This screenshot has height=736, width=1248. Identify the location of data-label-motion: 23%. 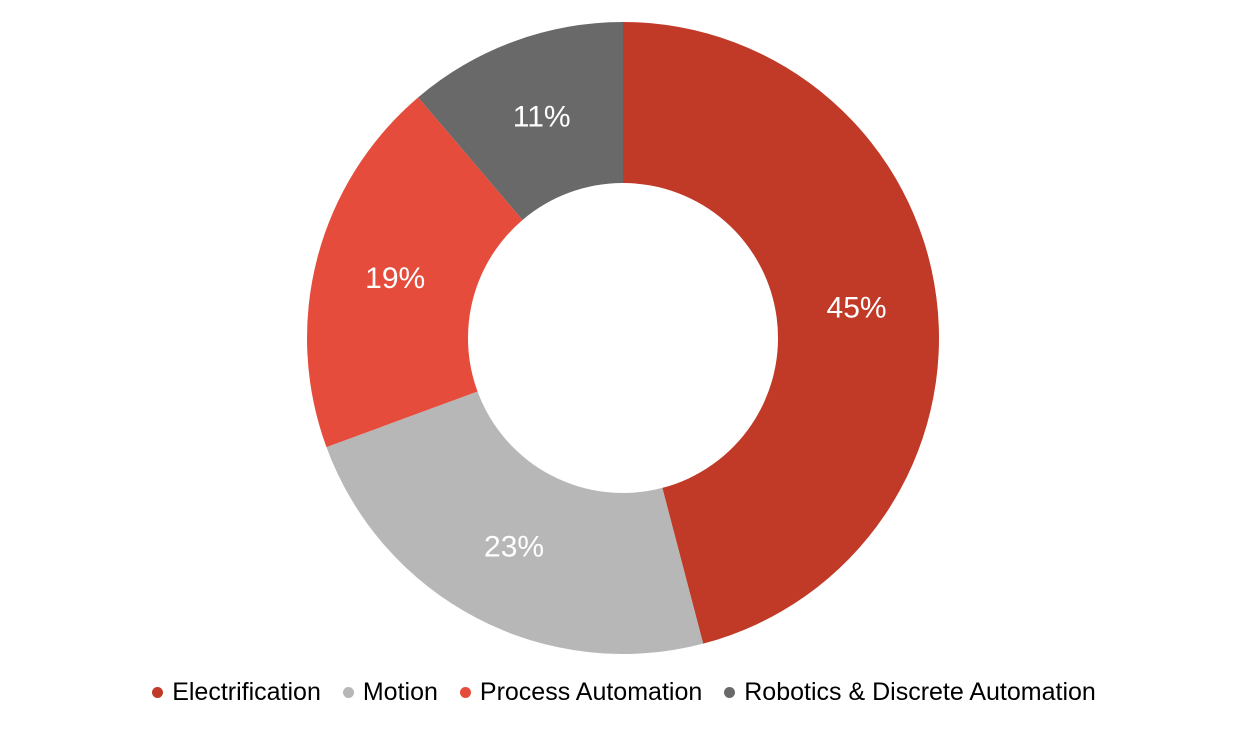
(514, 546).